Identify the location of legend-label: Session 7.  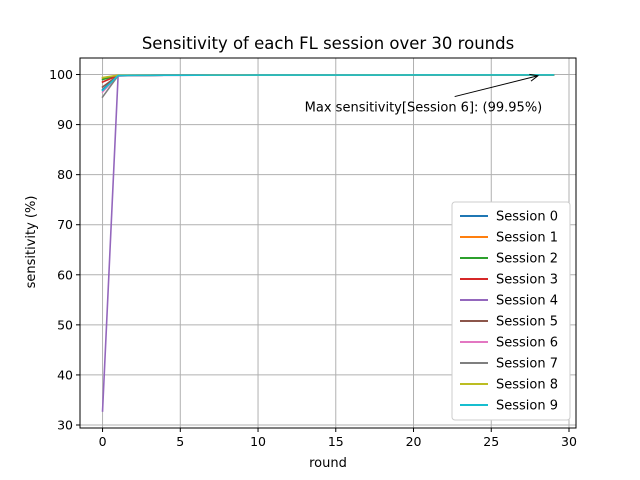
(527, 364).